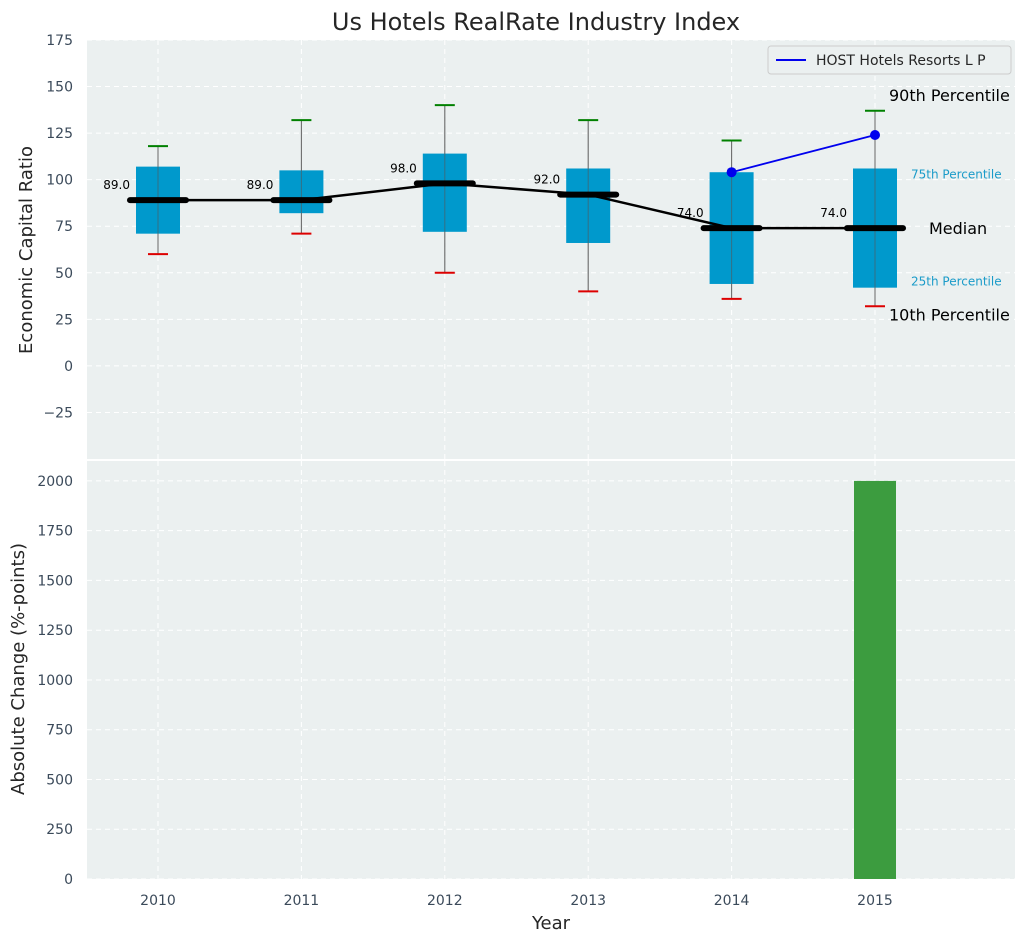  Describe the element at coordinates (875, 134) in the screenshot. I see `host-point-2015` at that location.